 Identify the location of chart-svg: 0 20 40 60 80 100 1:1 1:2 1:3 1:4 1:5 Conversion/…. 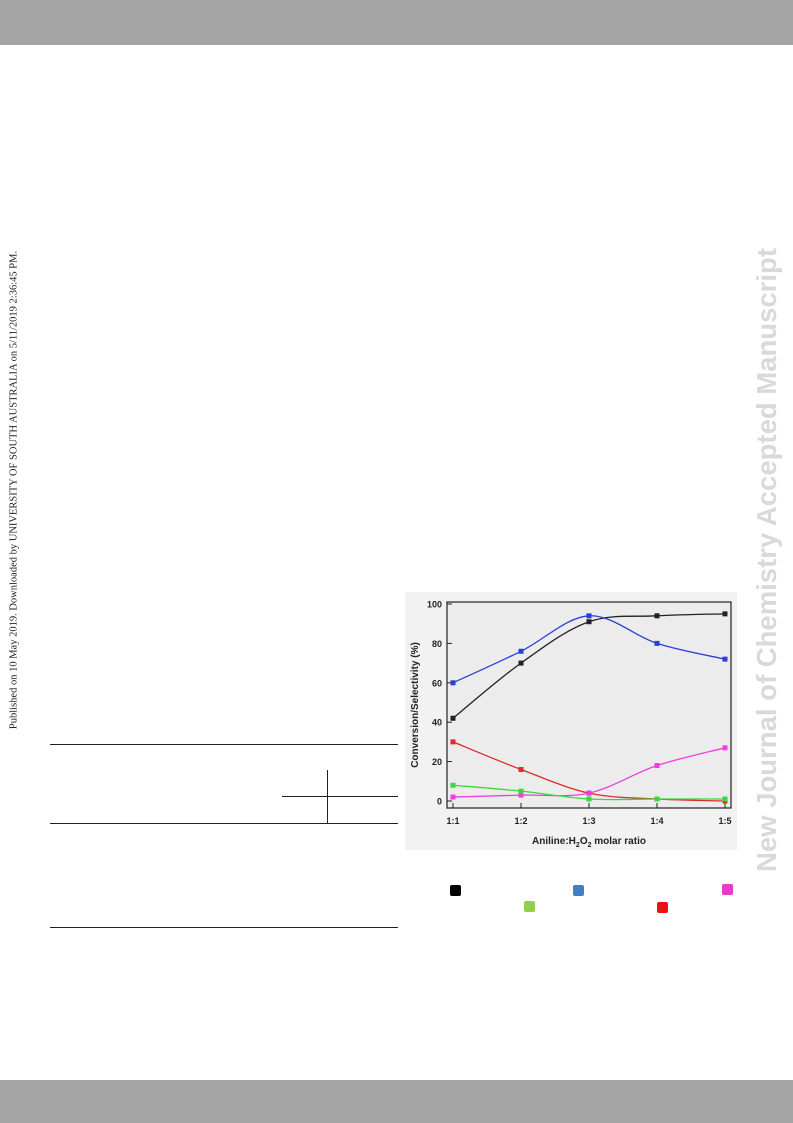
(571, 721).